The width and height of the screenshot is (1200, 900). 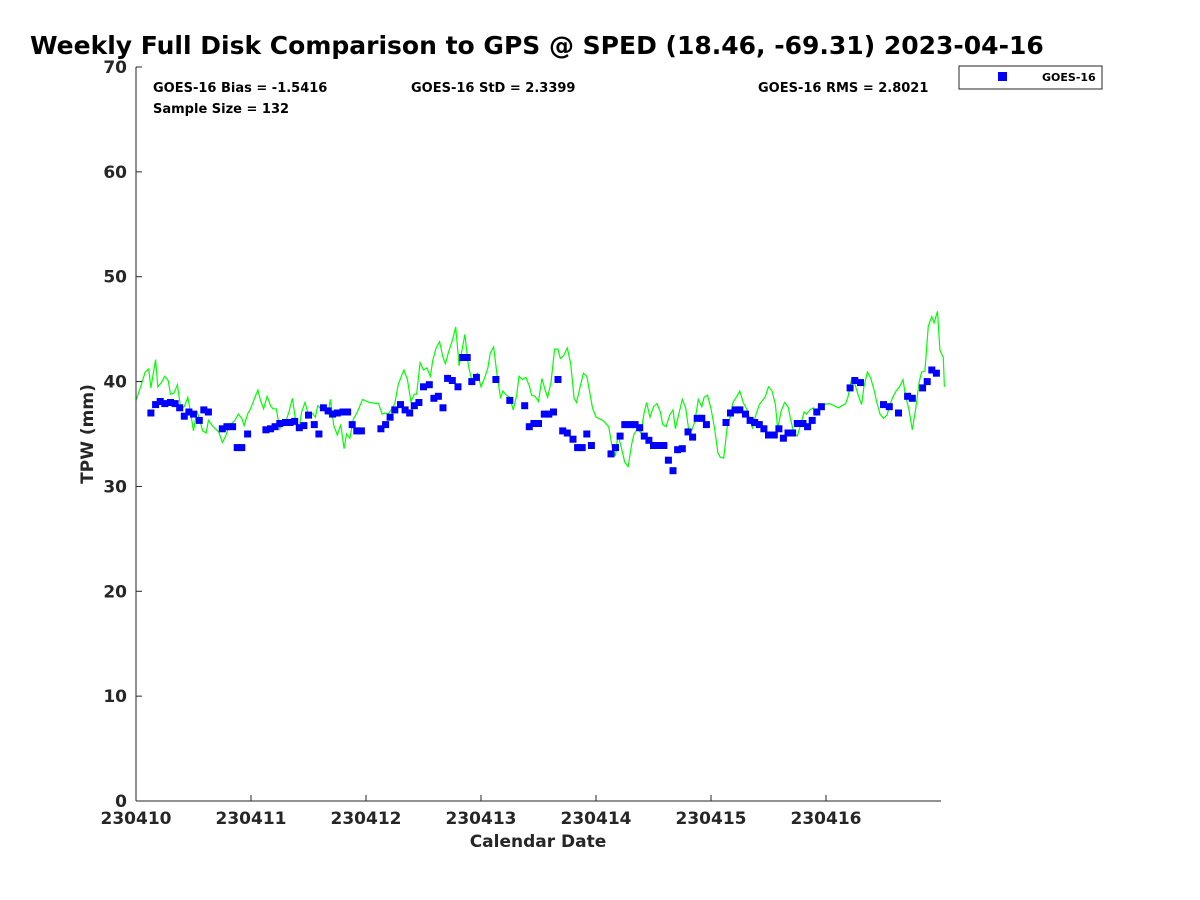 I want to click on legend-box, so click(x=1030, y=77).